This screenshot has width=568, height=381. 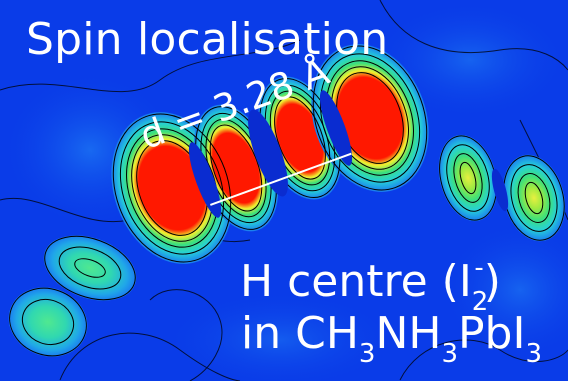 I want to click on defect-label-suffix: ), so click(x=492, y=281).